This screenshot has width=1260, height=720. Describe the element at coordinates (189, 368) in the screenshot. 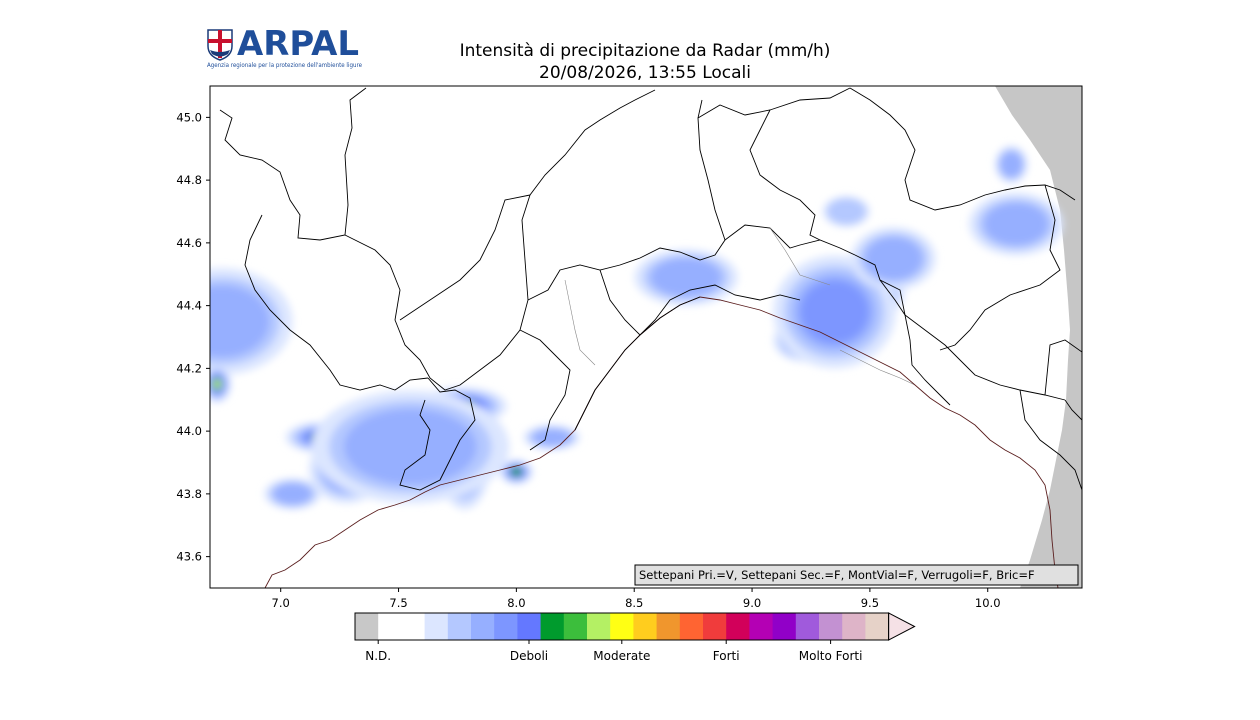

I see `y-tick-label: 44.2` at that location.